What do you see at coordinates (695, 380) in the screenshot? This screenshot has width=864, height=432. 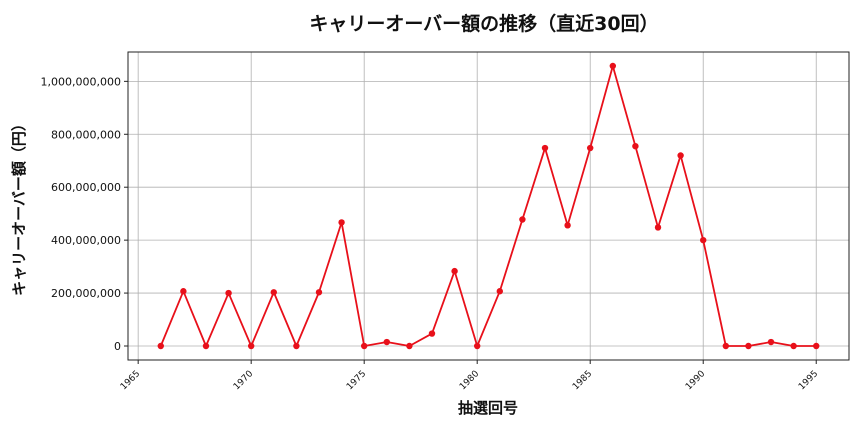 I see `x-tick-label: 1990` at bounding box center [695, 380].